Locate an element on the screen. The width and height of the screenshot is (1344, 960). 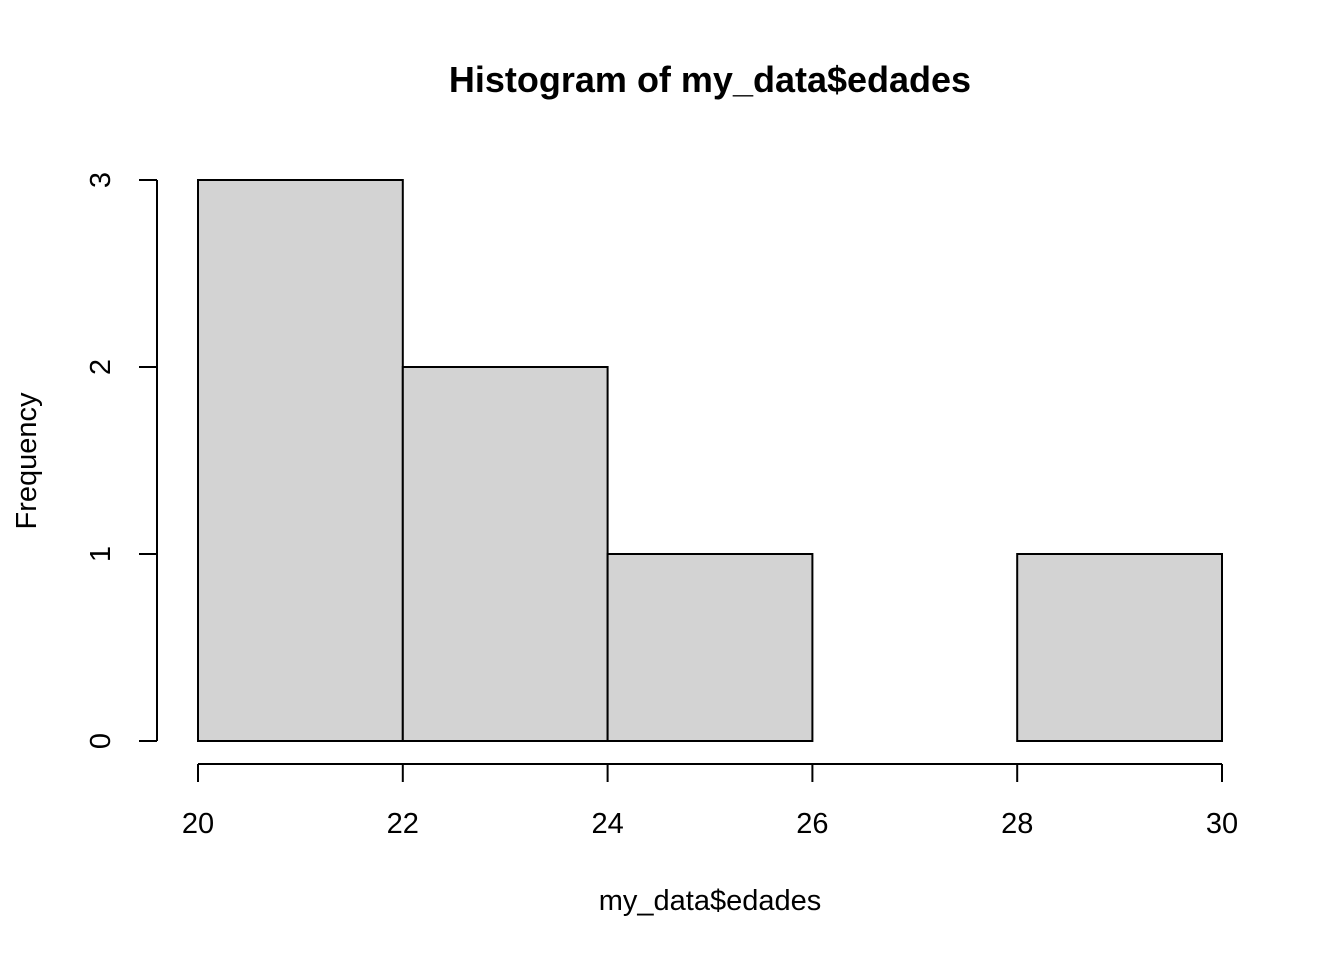
y-tick-label-1: 1 is located at coordinates (101, 554).